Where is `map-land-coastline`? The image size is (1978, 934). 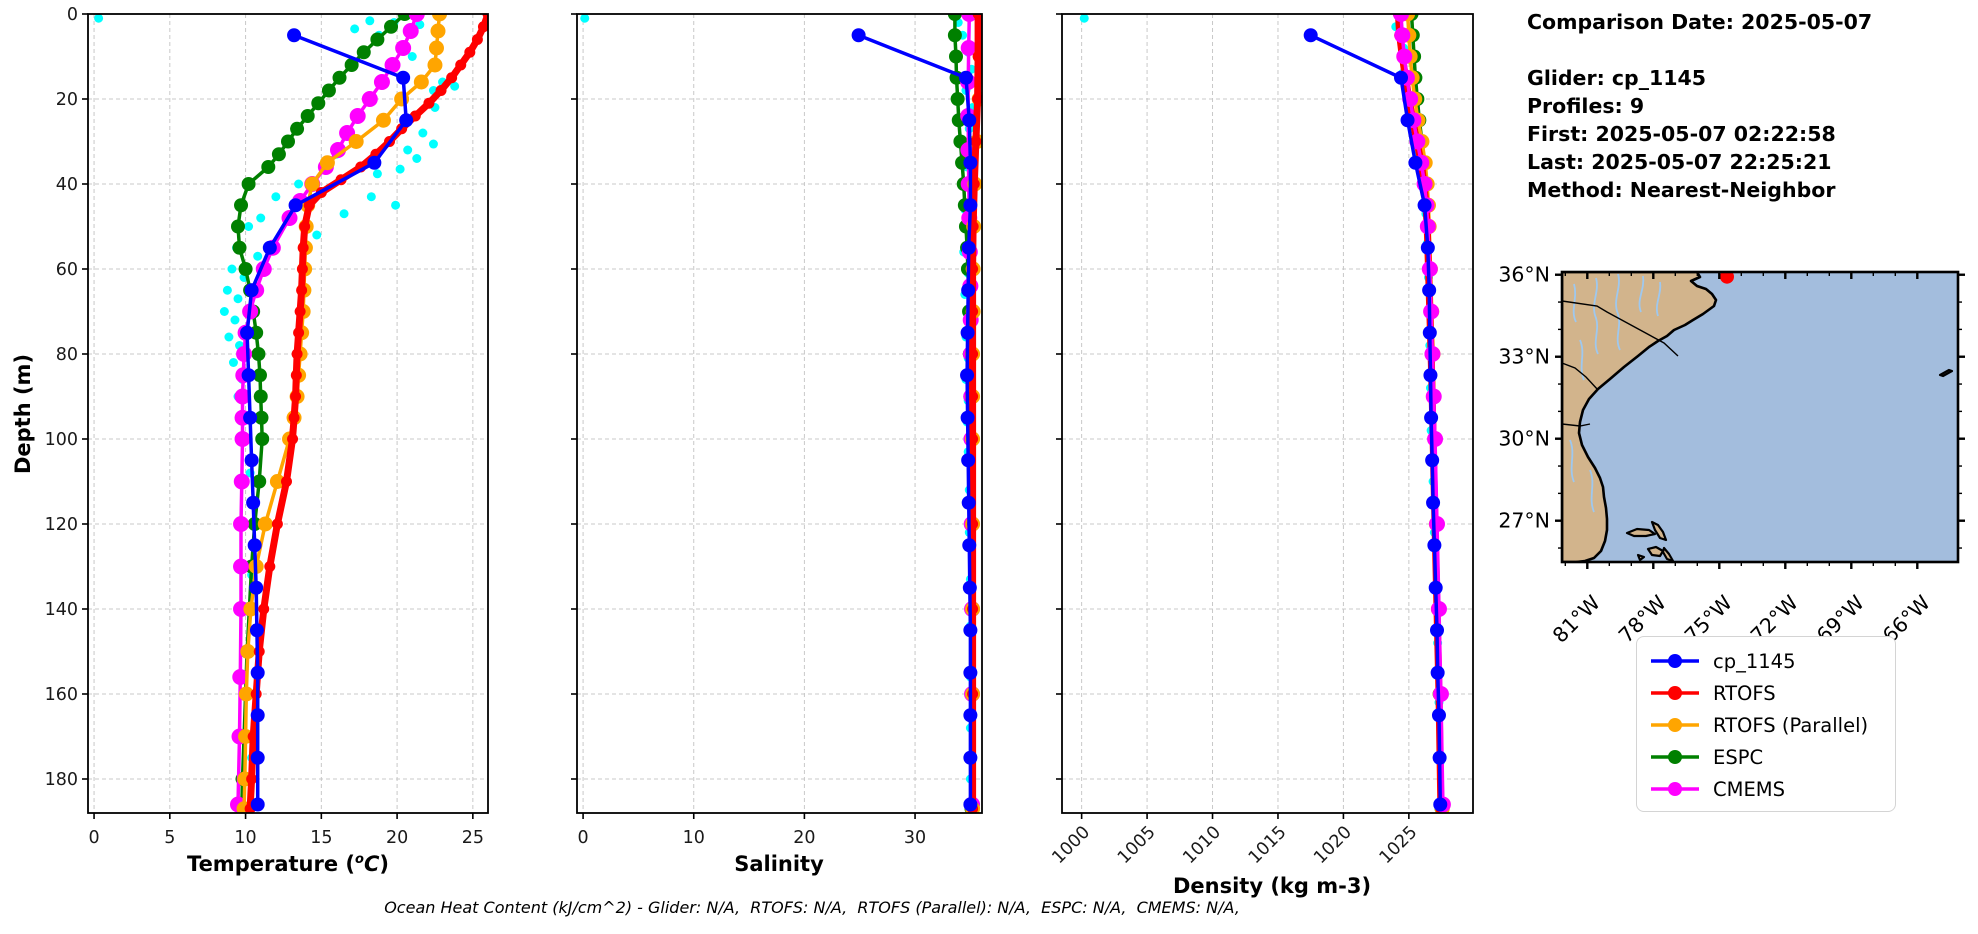
map-land-coastline is located at coordinates (1640, 417).